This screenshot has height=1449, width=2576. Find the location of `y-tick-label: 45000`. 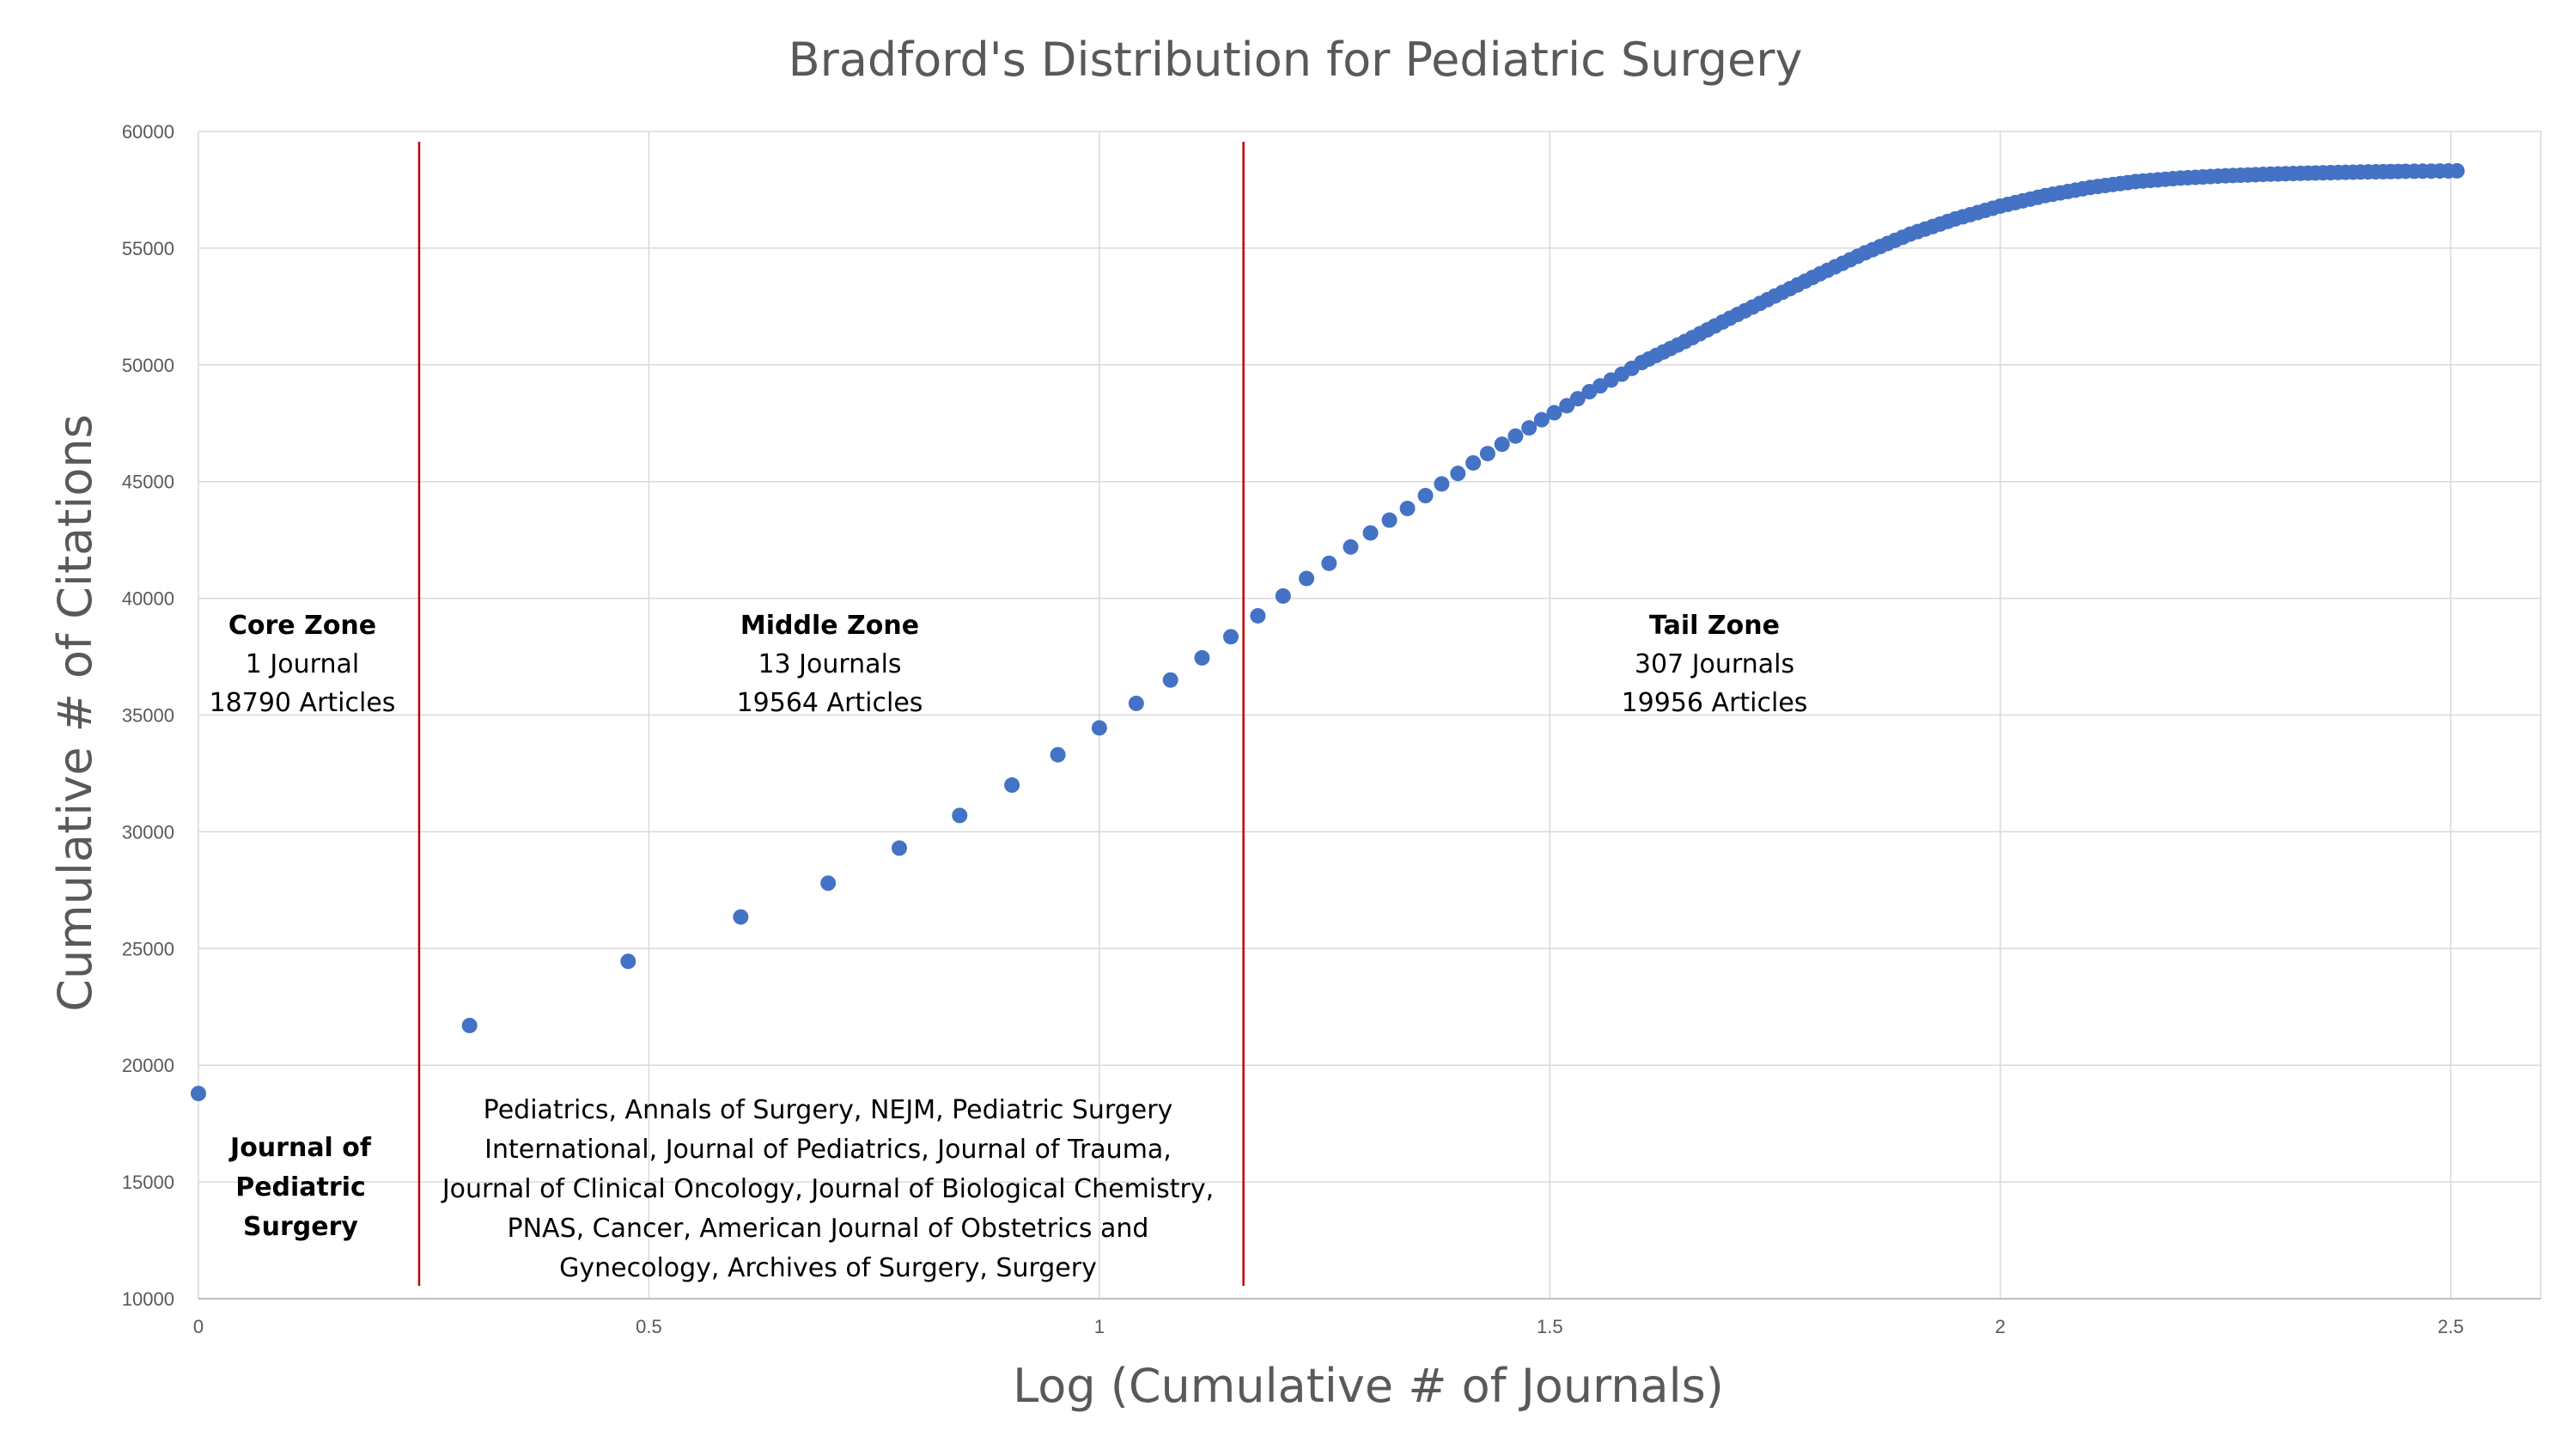

y-tick-label: 45000 is located at coordinates (148, 482).